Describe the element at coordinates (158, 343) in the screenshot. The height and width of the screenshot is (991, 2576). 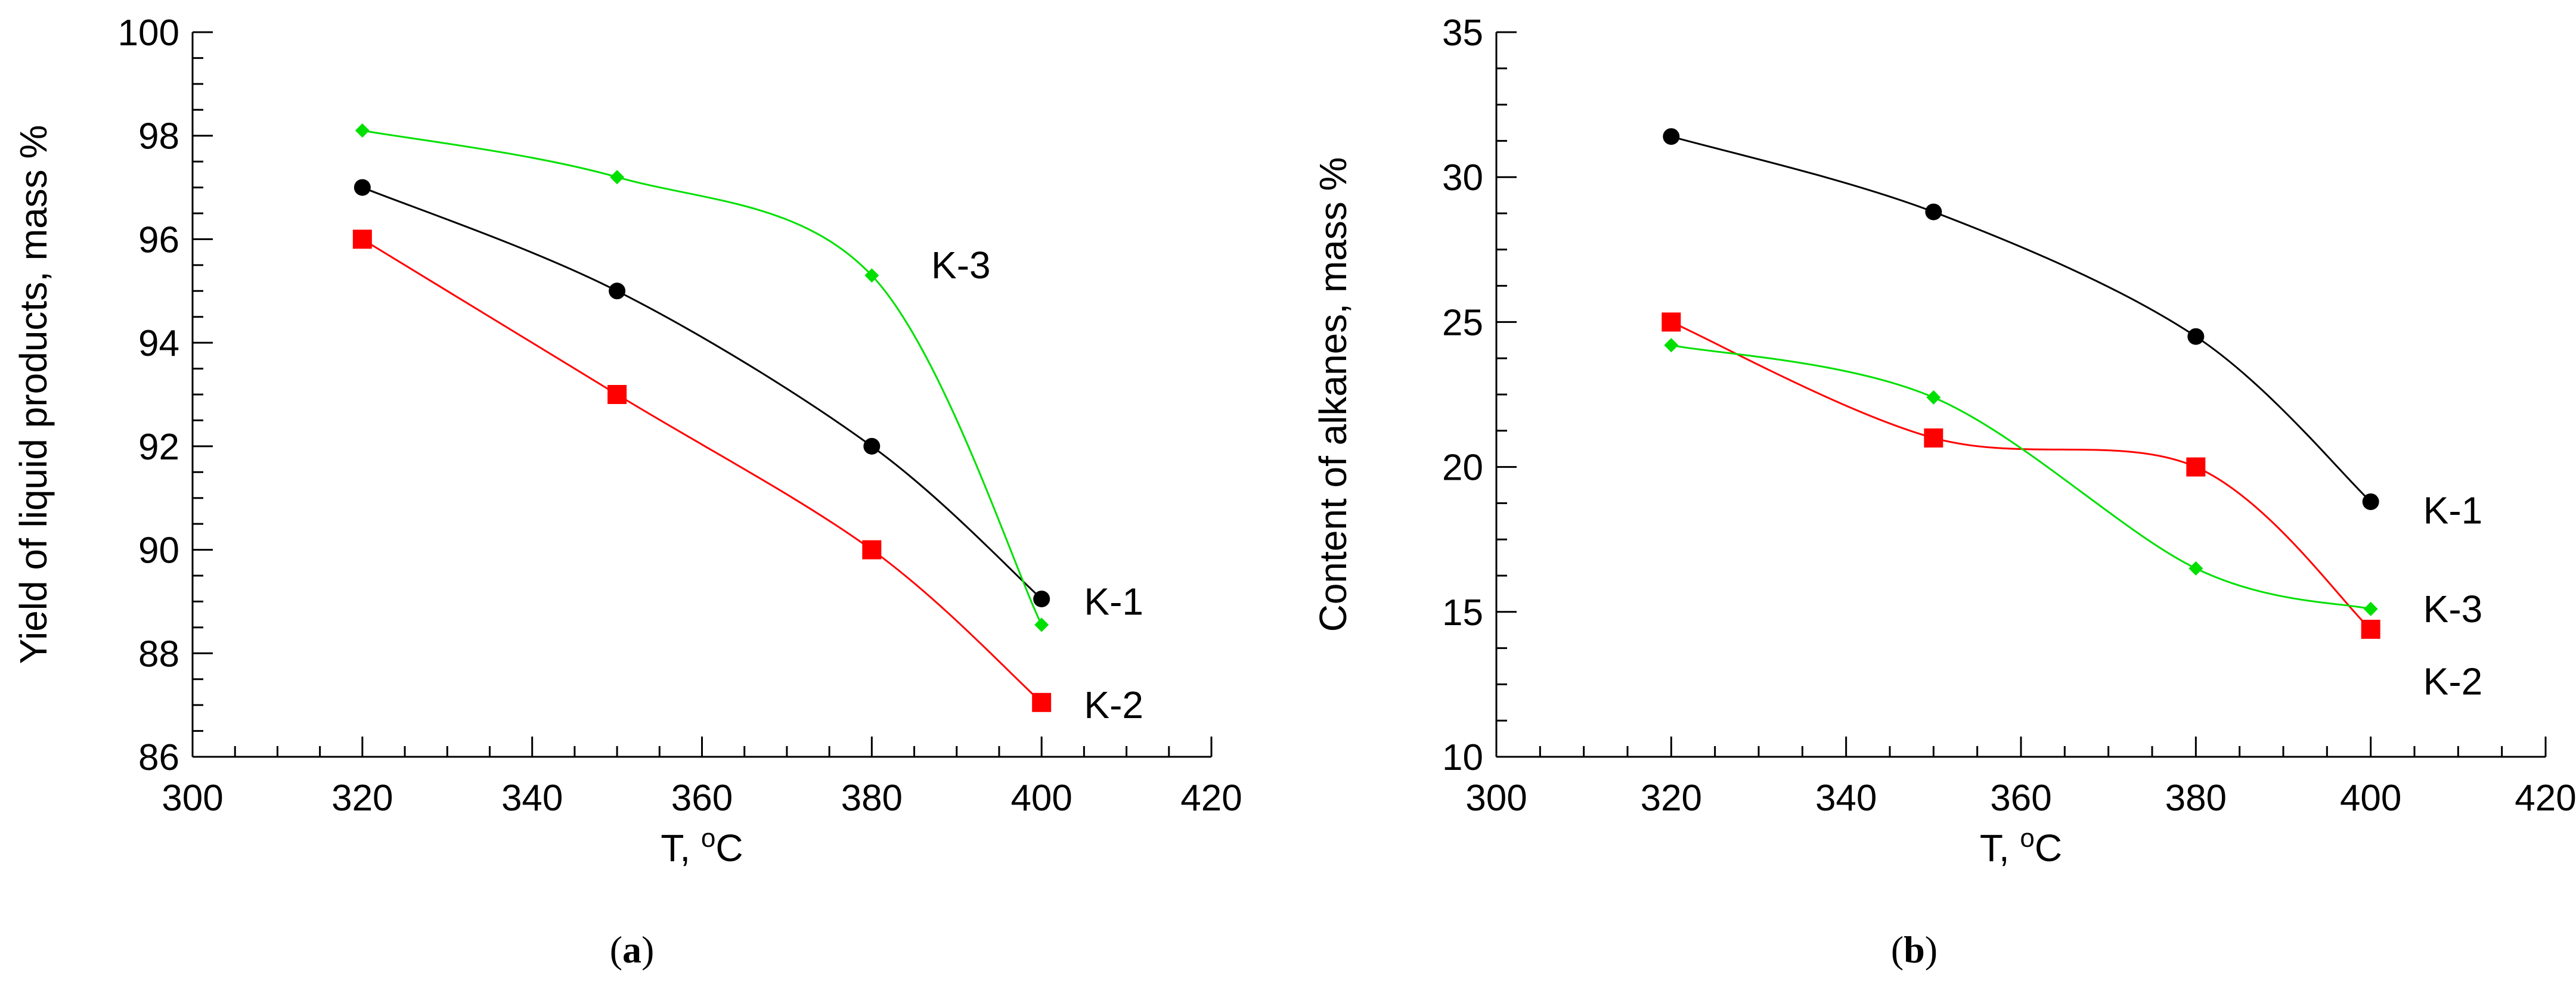
I see `y-tick-label: 94` at that location.